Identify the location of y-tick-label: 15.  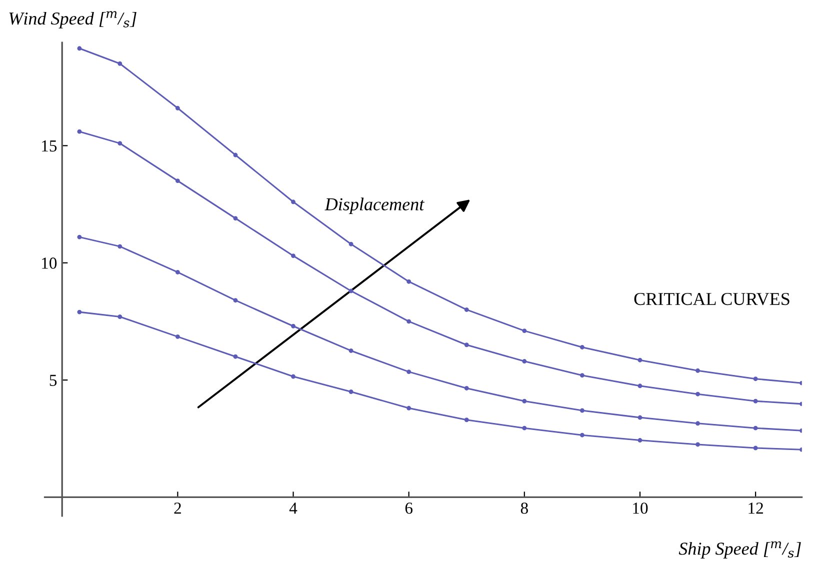
(49, 146).